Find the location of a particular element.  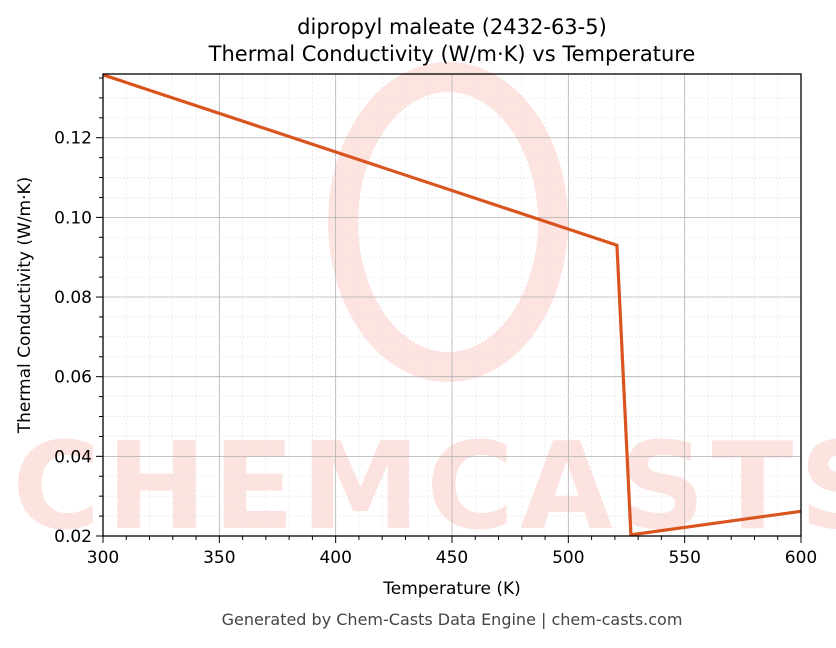

chart-title: dipropyl maleate (2432-63-5) is located at coordinates (452, 27).